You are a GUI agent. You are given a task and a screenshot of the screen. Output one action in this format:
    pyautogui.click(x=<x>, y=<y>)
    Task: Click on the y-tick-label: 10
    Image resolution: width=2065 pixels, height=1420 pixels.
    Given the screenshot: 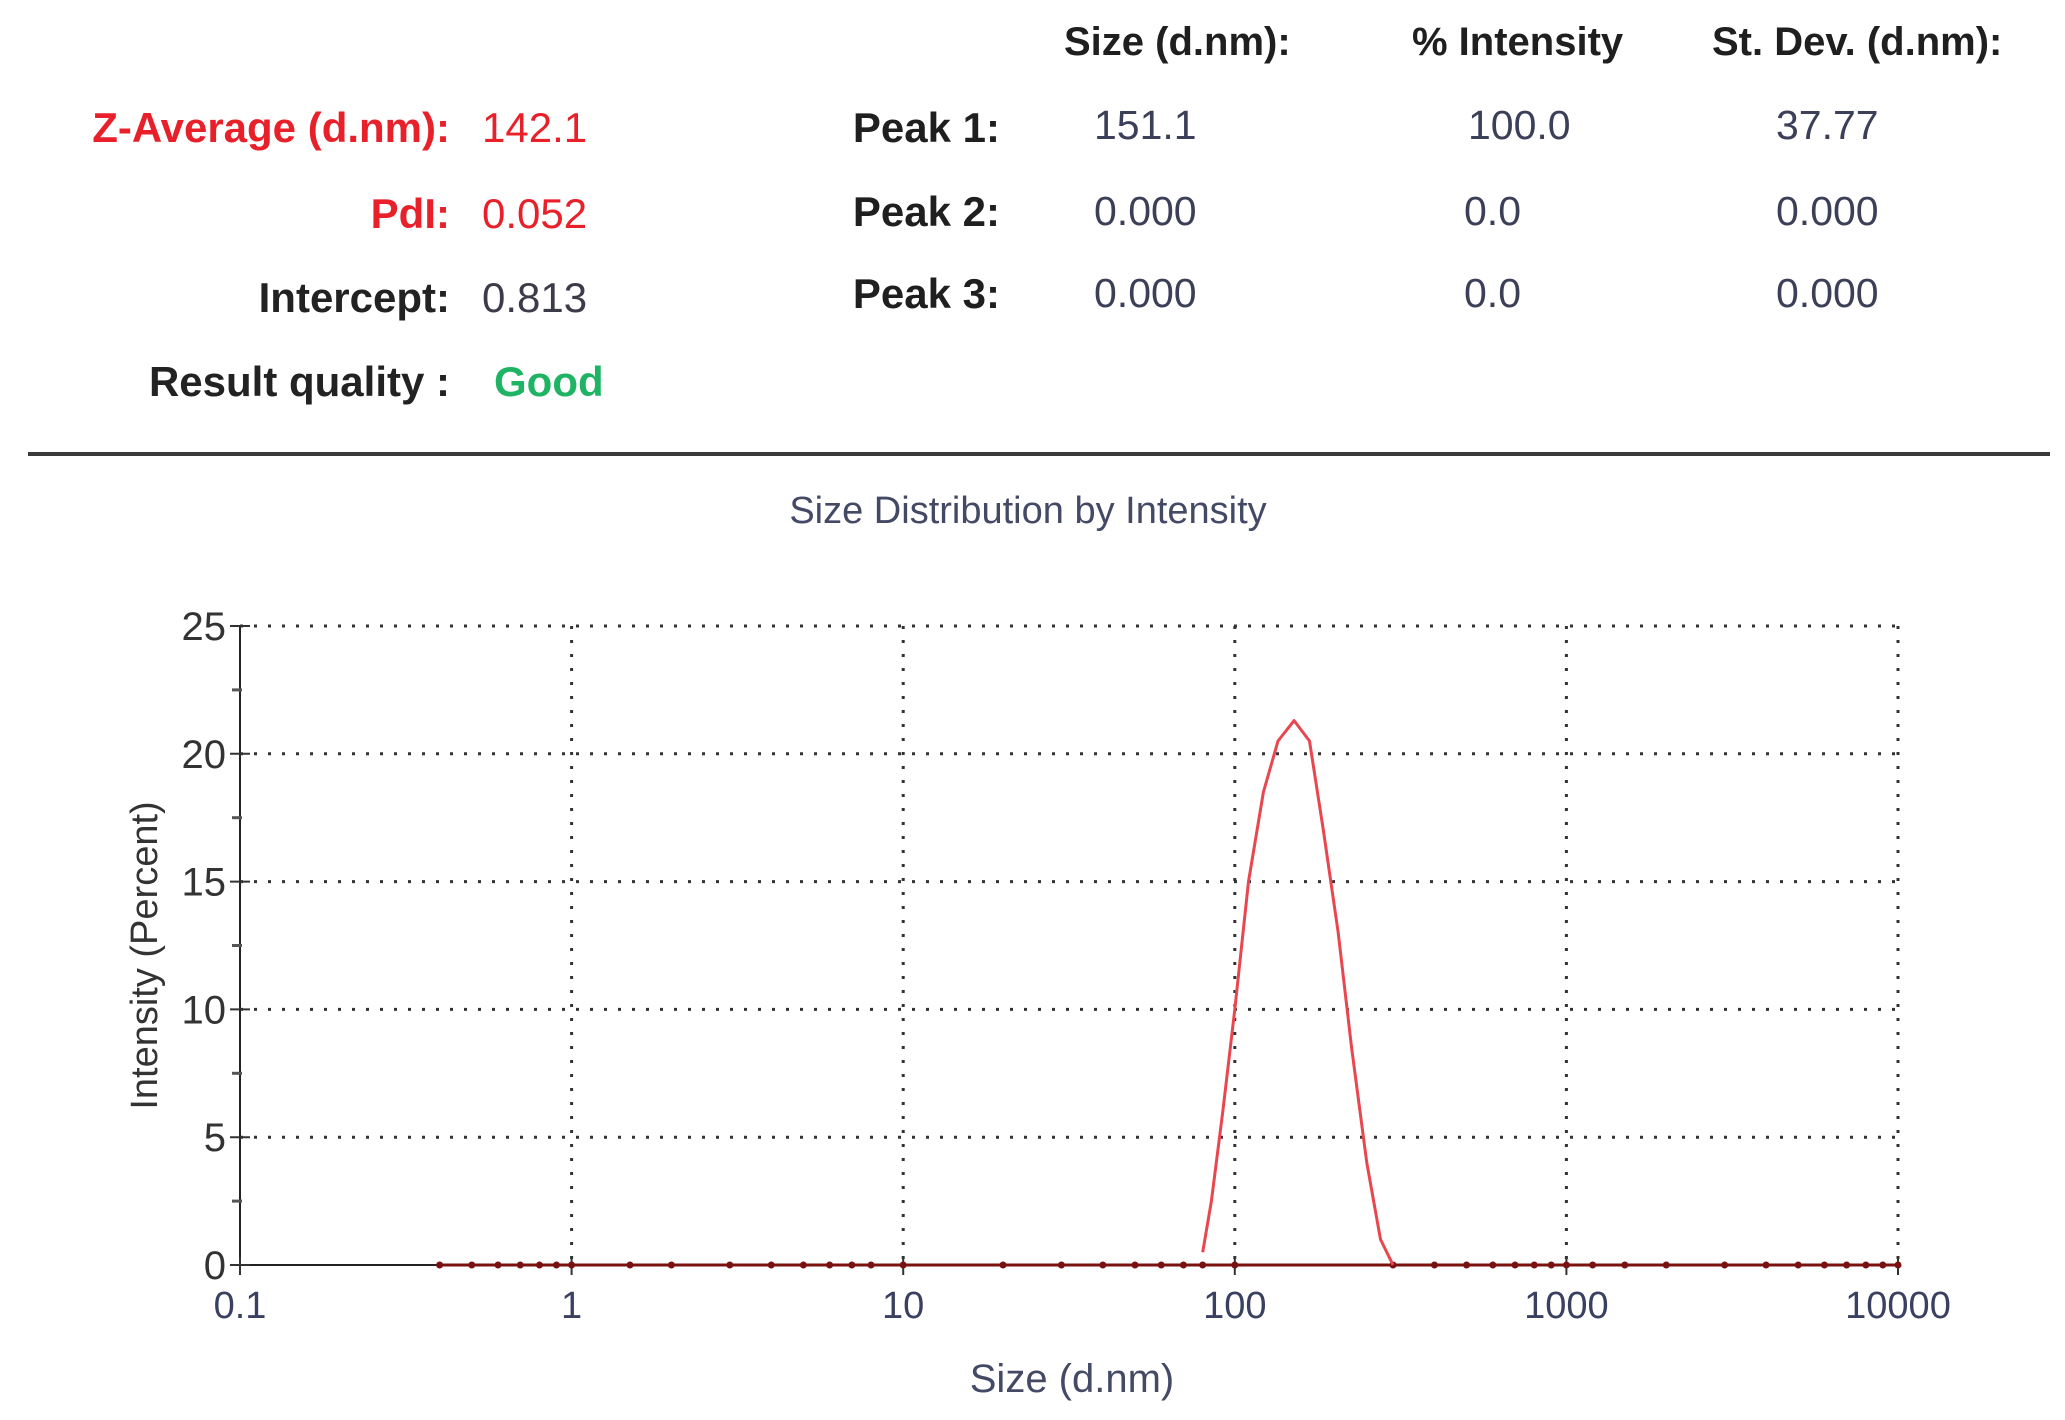 What is the action you would take?
    pyautogui.click(x=204, y=1010)
    